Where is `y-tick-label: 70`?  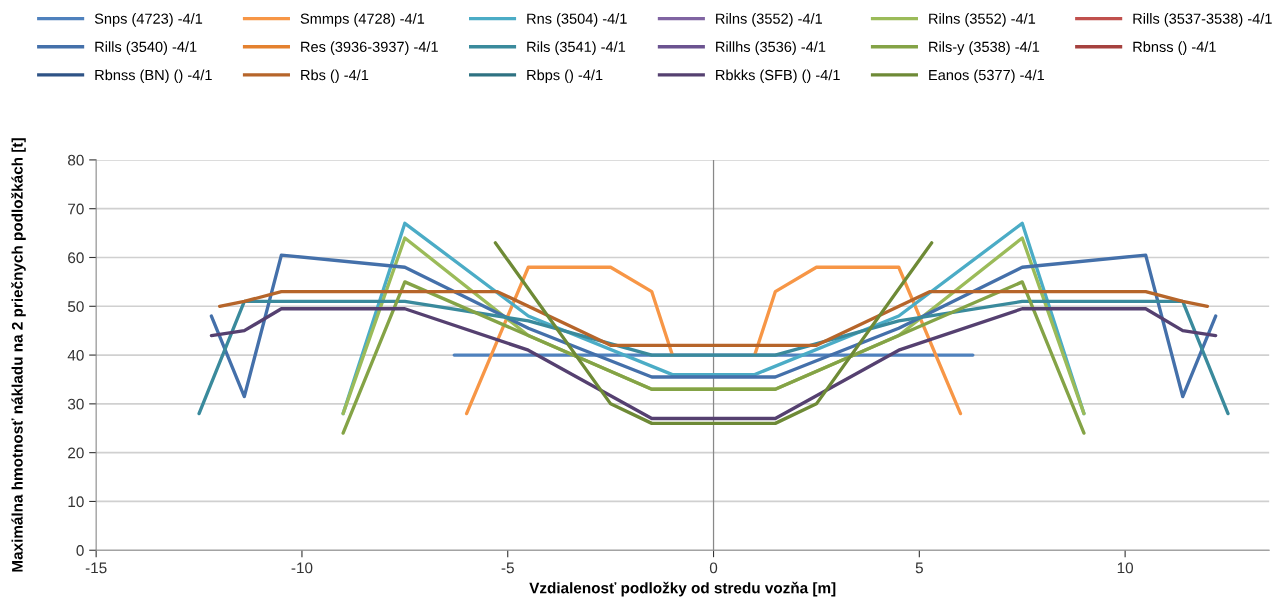 y-tick-label: 70 is located at coordinates (76, 209).